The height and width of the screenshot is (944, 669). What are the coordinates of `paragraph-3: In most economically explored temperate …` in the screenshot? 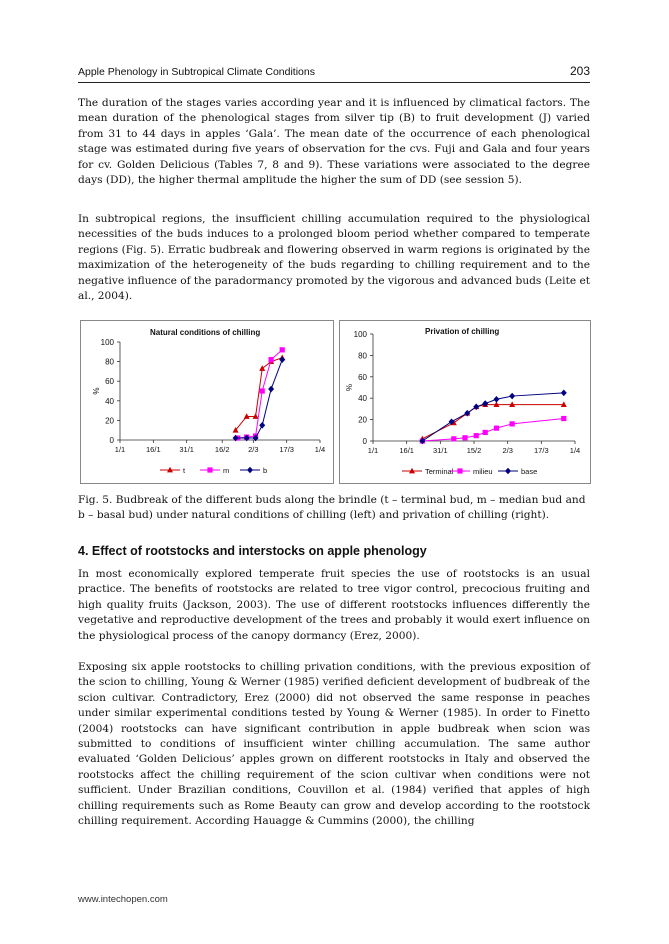 It's located at (334, 605).